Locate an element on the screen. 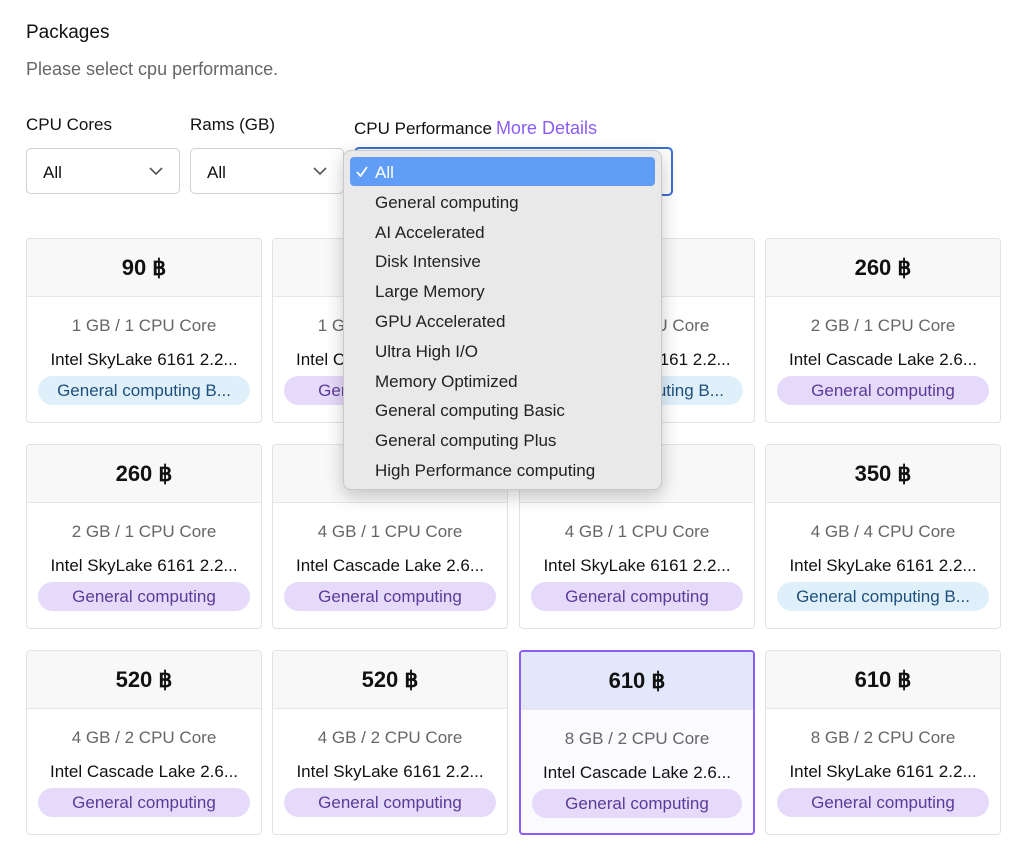  dropdown-option: General computing is located at coordinates (502, 201).